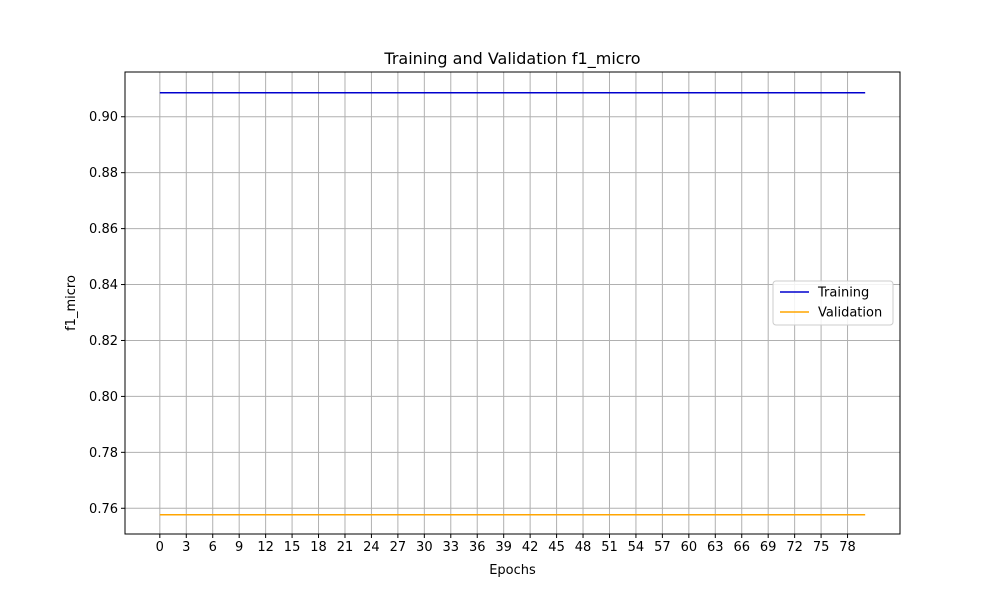 Image resolution: width=1000 pixels, height=600 pixels. What do you see at coordinates (371, 547) in the screenshot?
I see `x-tick-label: 24` at bounding box center [371, 547].